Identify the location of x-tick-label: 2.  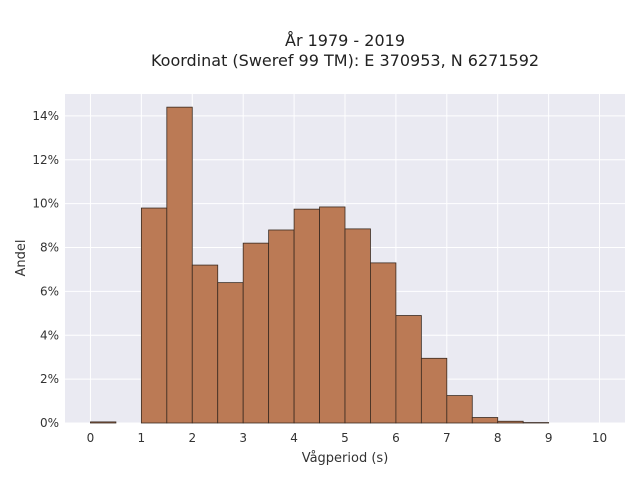
(192, 438).